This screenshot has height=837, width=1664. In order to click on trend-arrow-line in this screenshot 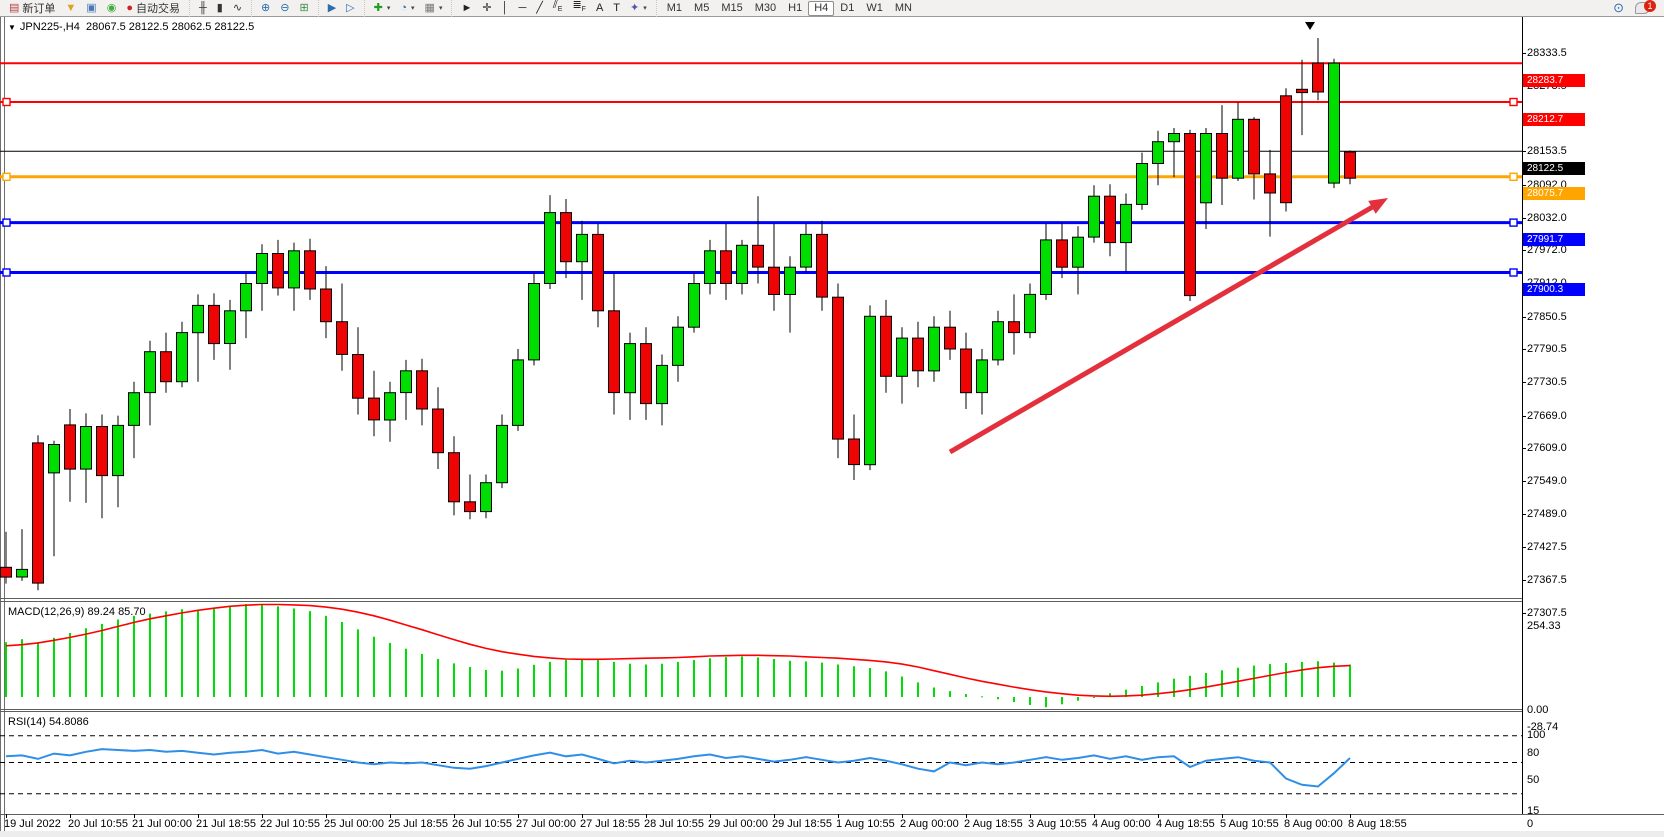, I will do `click(1165, 327)`.